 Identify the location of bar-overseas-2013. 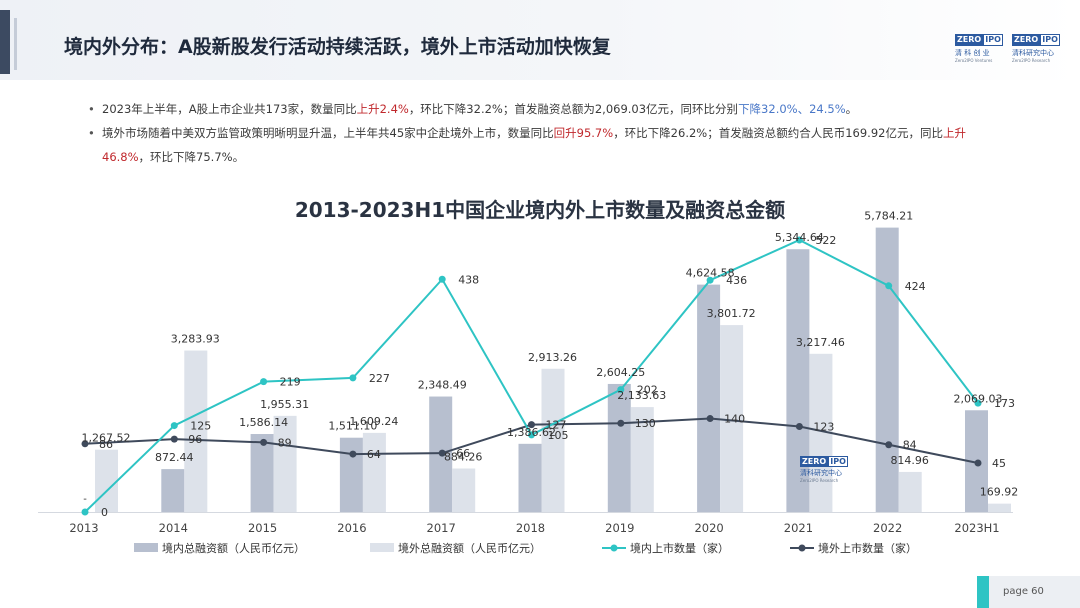
(106, 480).